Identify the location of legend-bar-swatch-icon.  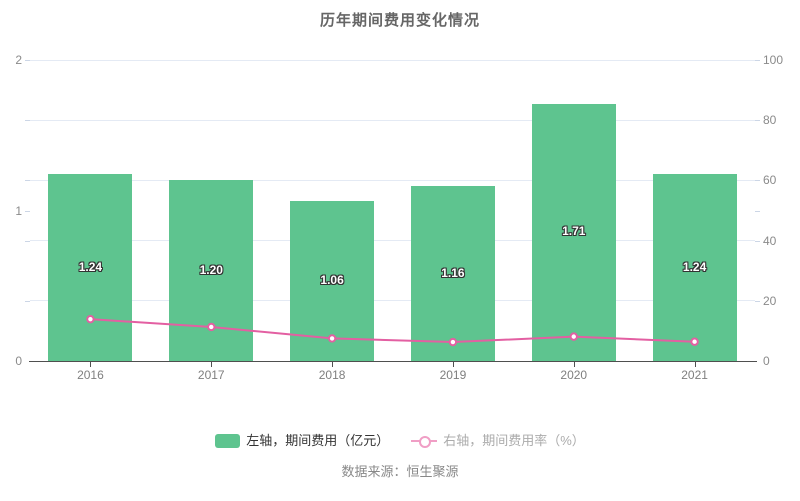
(228, 441).